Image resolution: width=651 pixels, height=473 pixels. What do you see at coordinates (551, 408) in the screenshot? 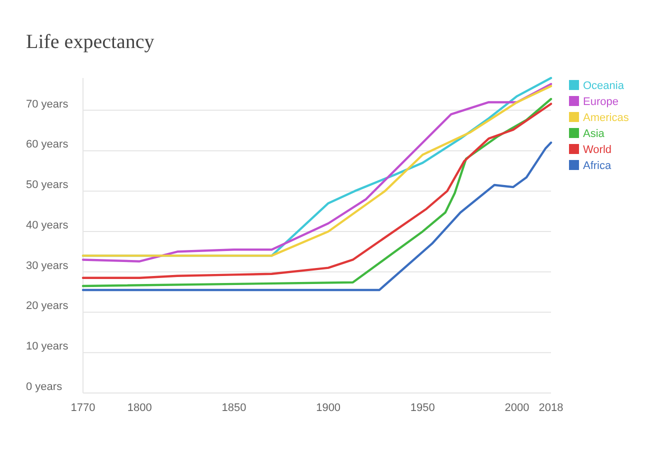
I see `x-tick-label: 2018` at bounding box center [551, 408].